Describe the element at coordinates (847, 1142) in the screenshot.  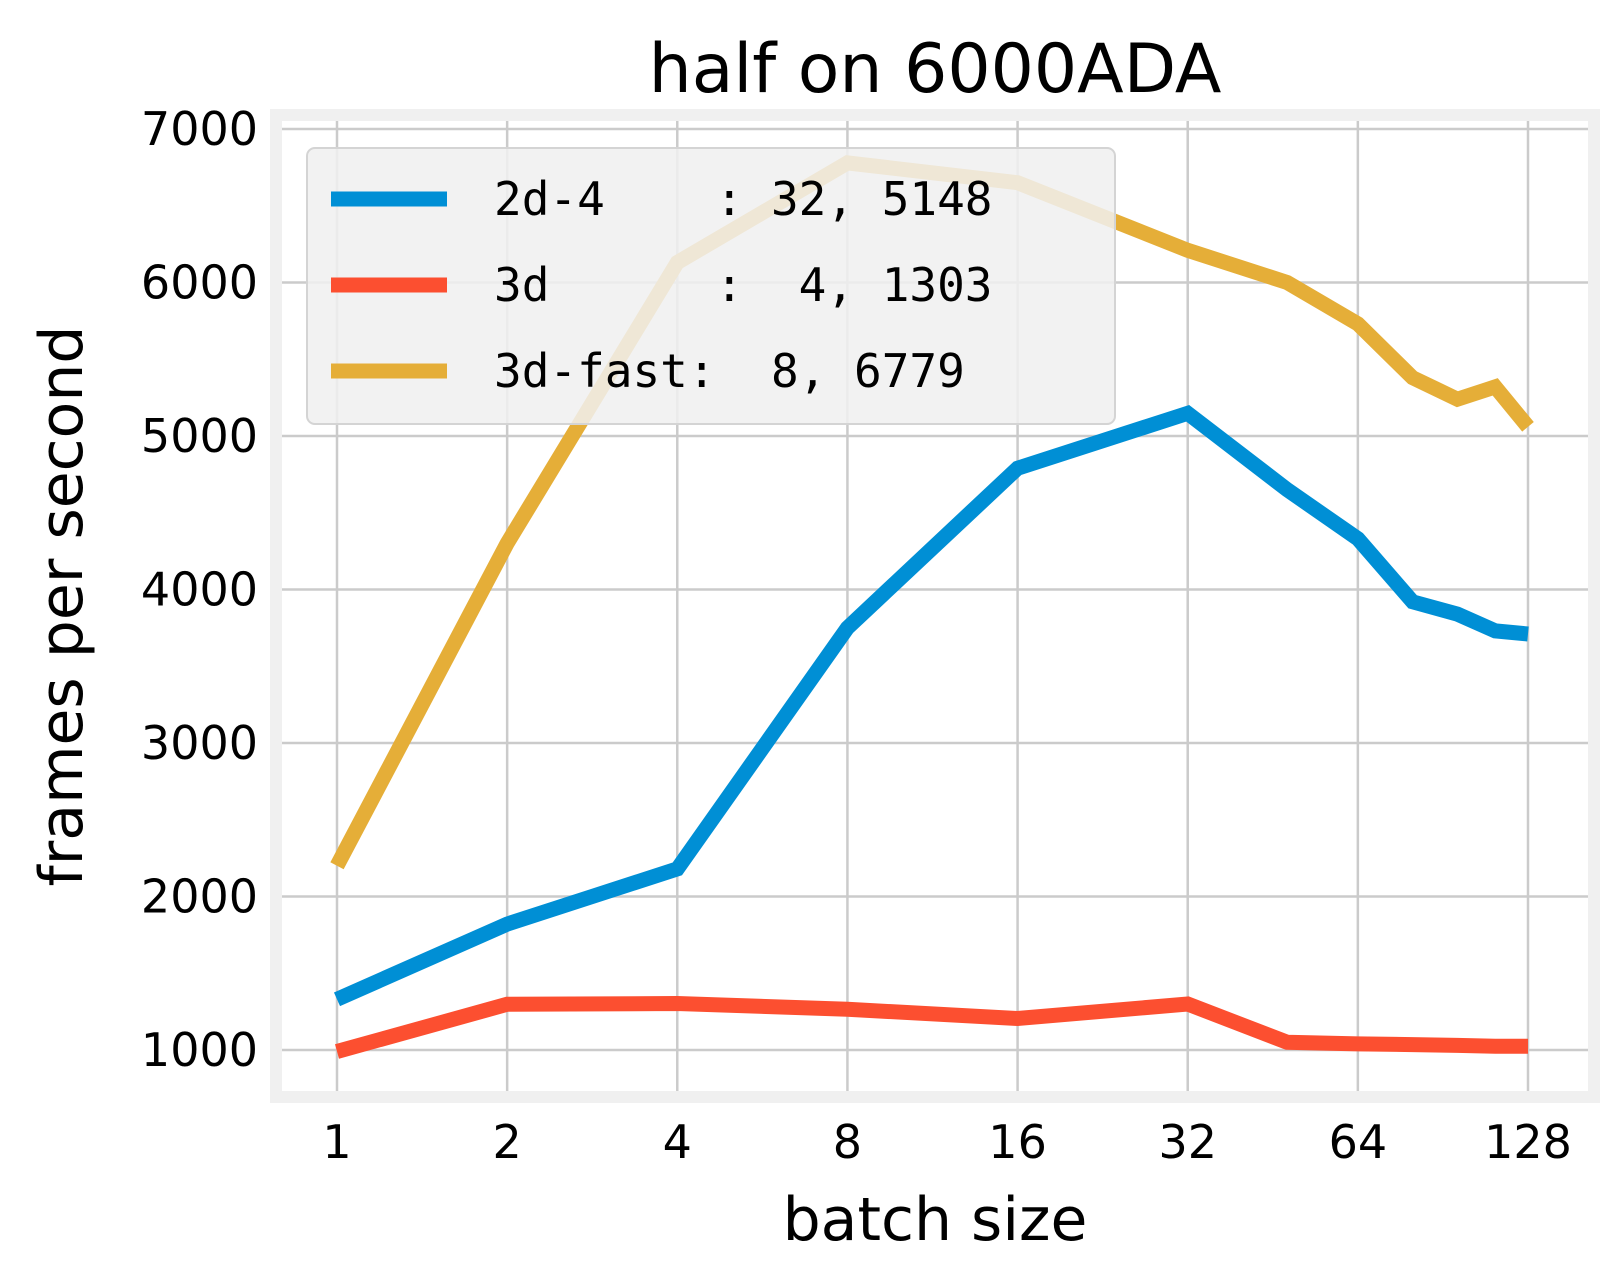
I see `x-tick-label: 8` at that location.